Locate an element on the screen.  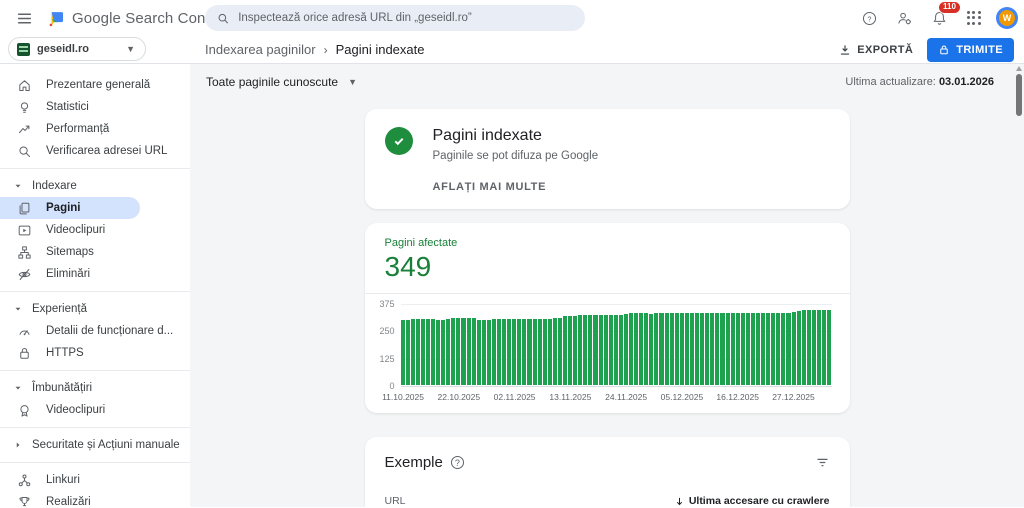
sidebar-section-expanded: Experiență is located at coordinates (95, 309).